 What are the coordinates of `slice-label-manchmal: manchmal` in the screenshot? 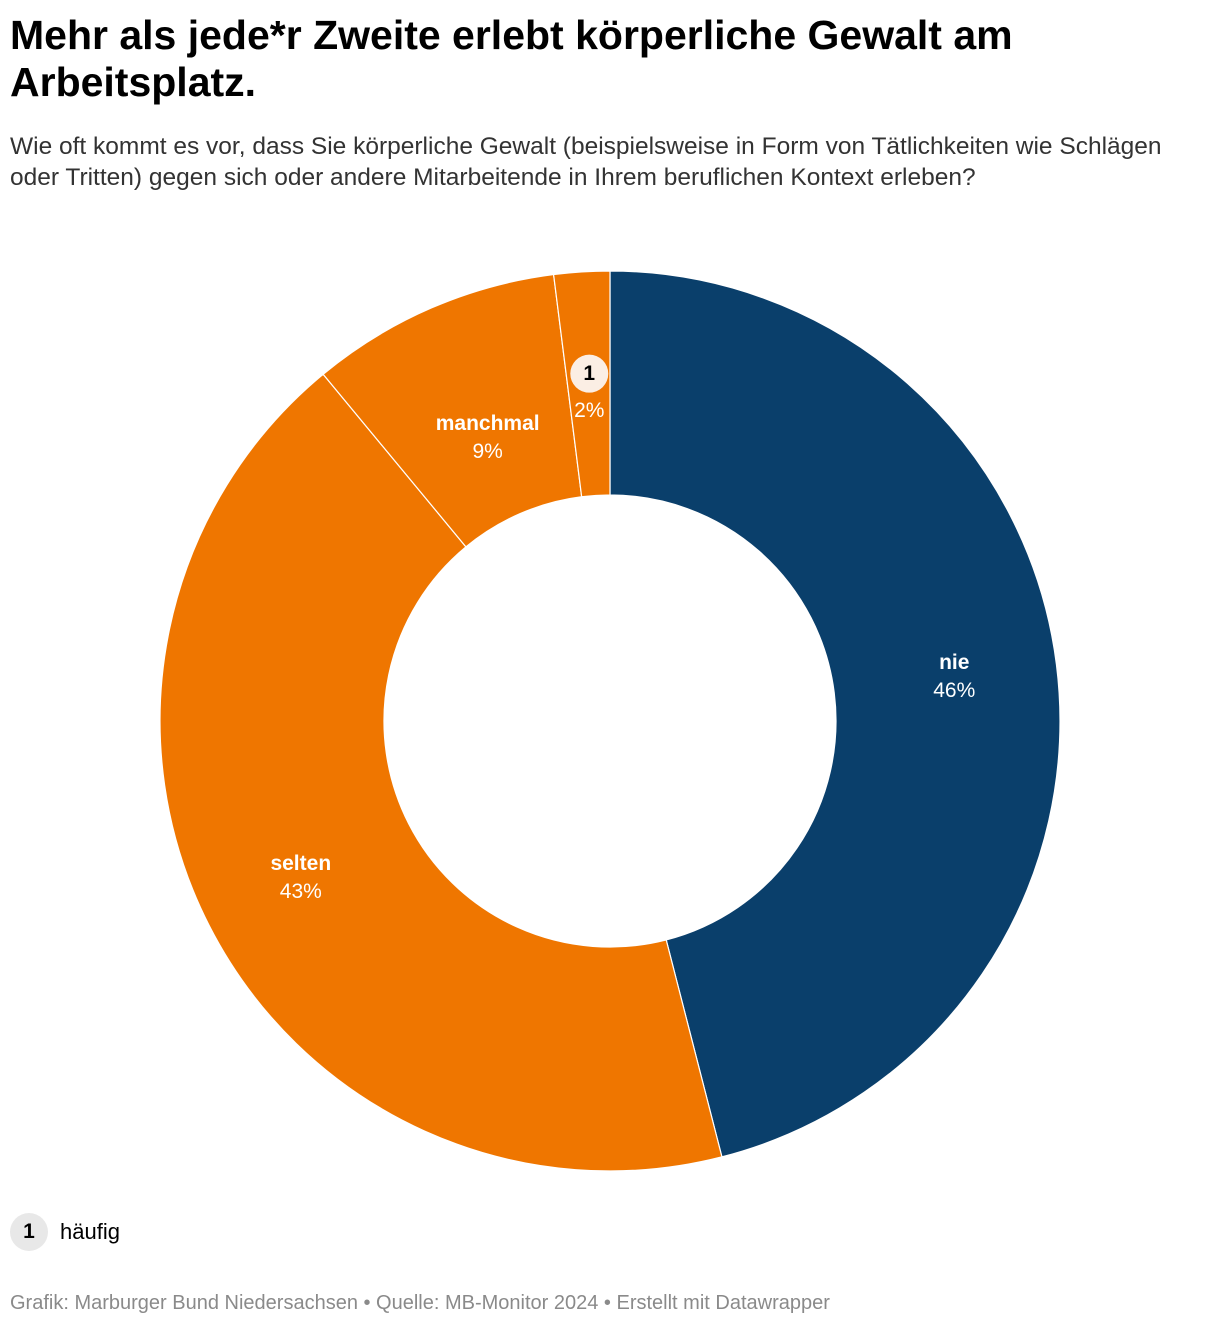 It's located at (488, 423).